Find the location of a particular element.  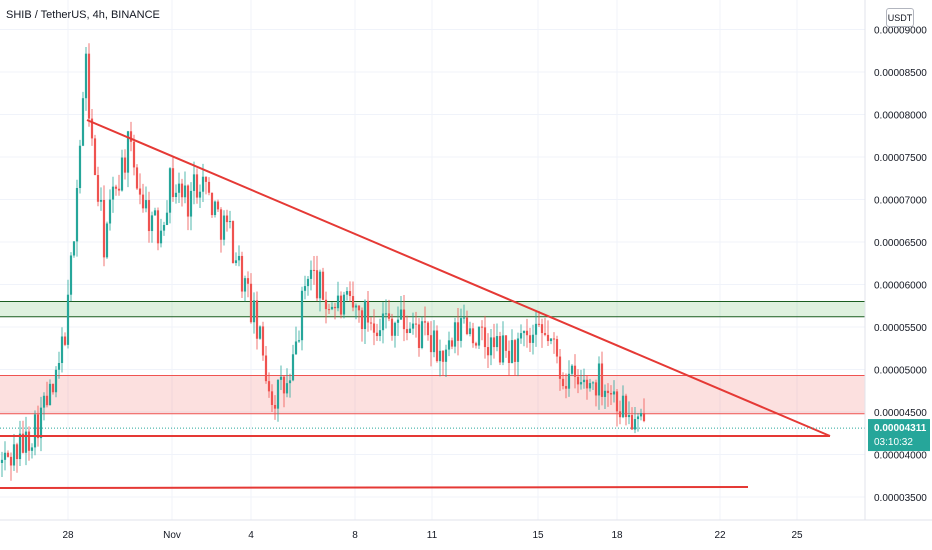

x-tick-label: Nov is located at coordinates (172, 535).